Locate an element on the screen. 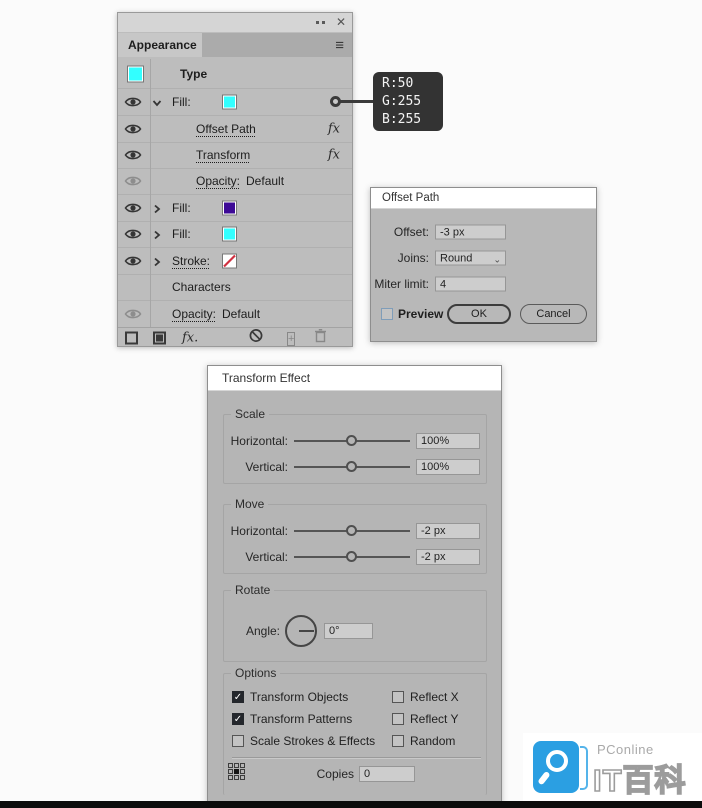  scale-vertical-slider is located at coordinates (352, 467).